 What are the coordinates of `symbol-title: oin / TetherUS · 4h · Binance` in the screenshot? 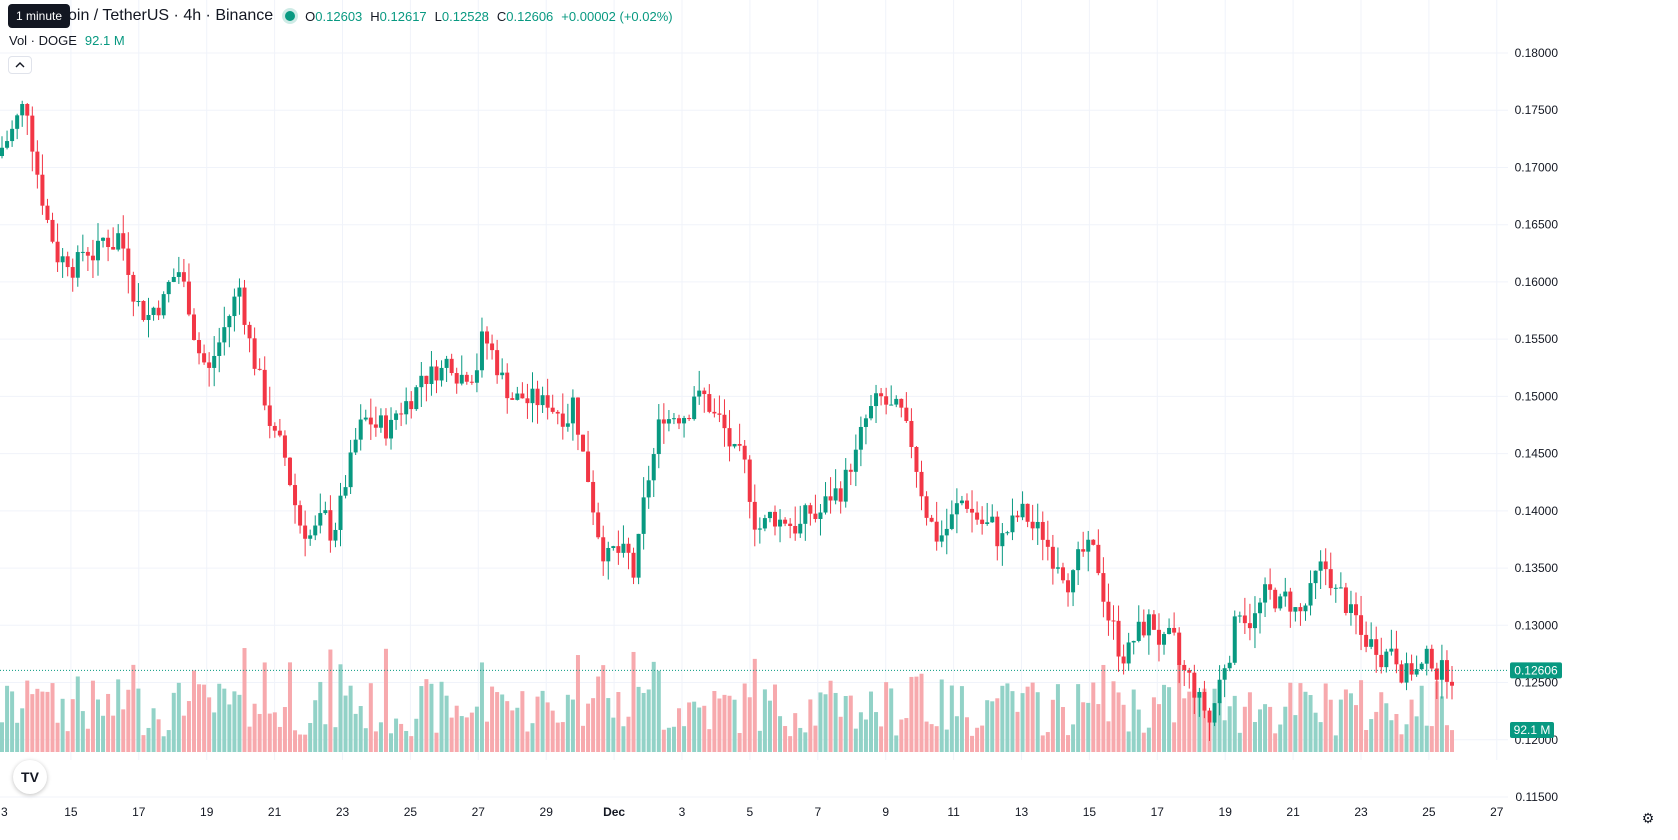 It's located at (171, 15).